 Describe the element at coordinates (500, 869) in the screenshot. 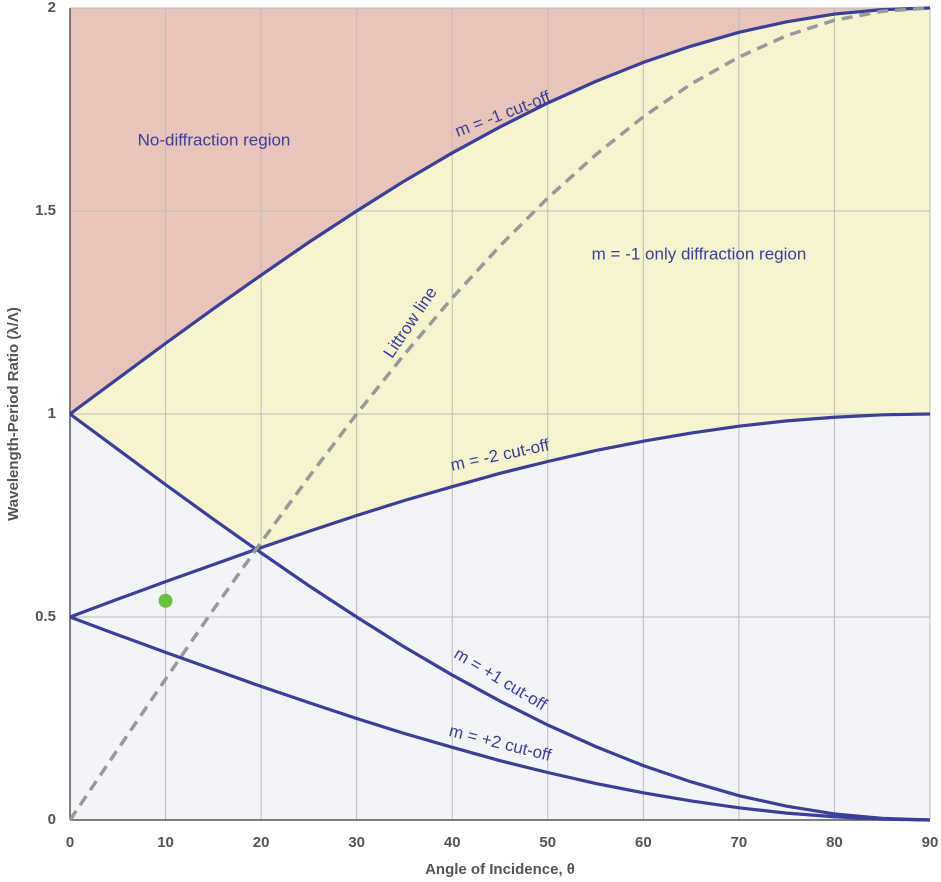

I see `x-axis-label: Angle of Incidence, θ` at that location.